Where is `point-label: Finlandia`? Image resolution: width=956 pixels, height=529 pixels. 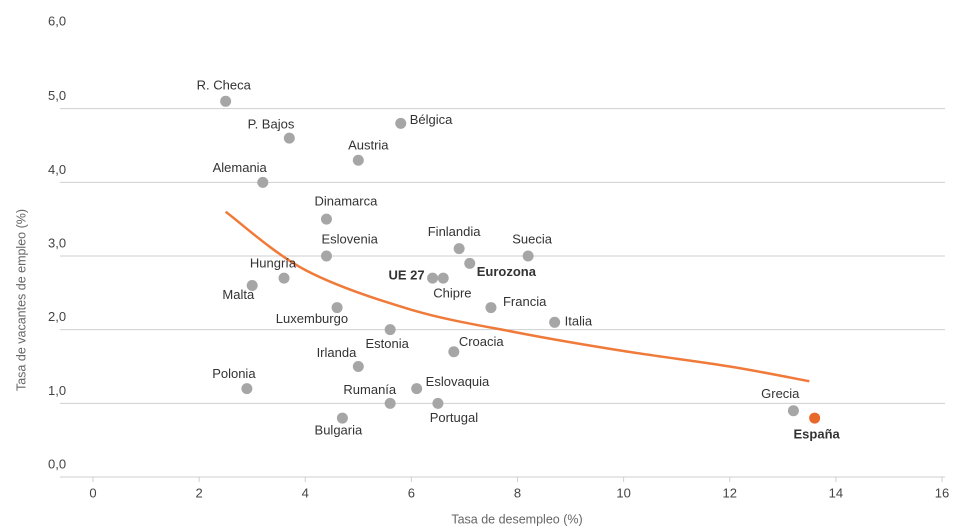 point-label: Finlandia is located at coordinates (455, 231).